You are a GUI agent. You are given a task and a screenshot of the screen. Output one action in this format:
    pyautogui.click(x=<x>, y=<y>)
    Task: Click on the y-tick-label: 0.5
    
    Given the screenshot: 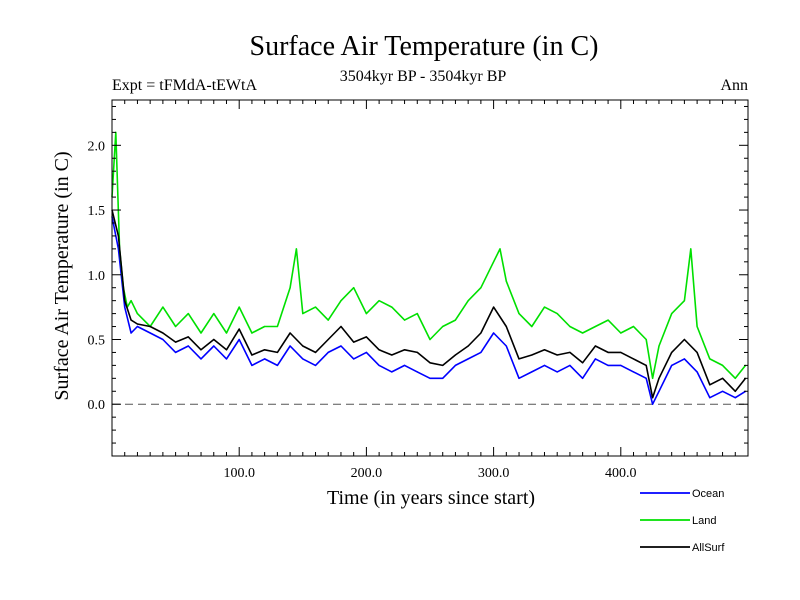 What is the action you would take?
    pyautogui.click(x=97, y=340)
    